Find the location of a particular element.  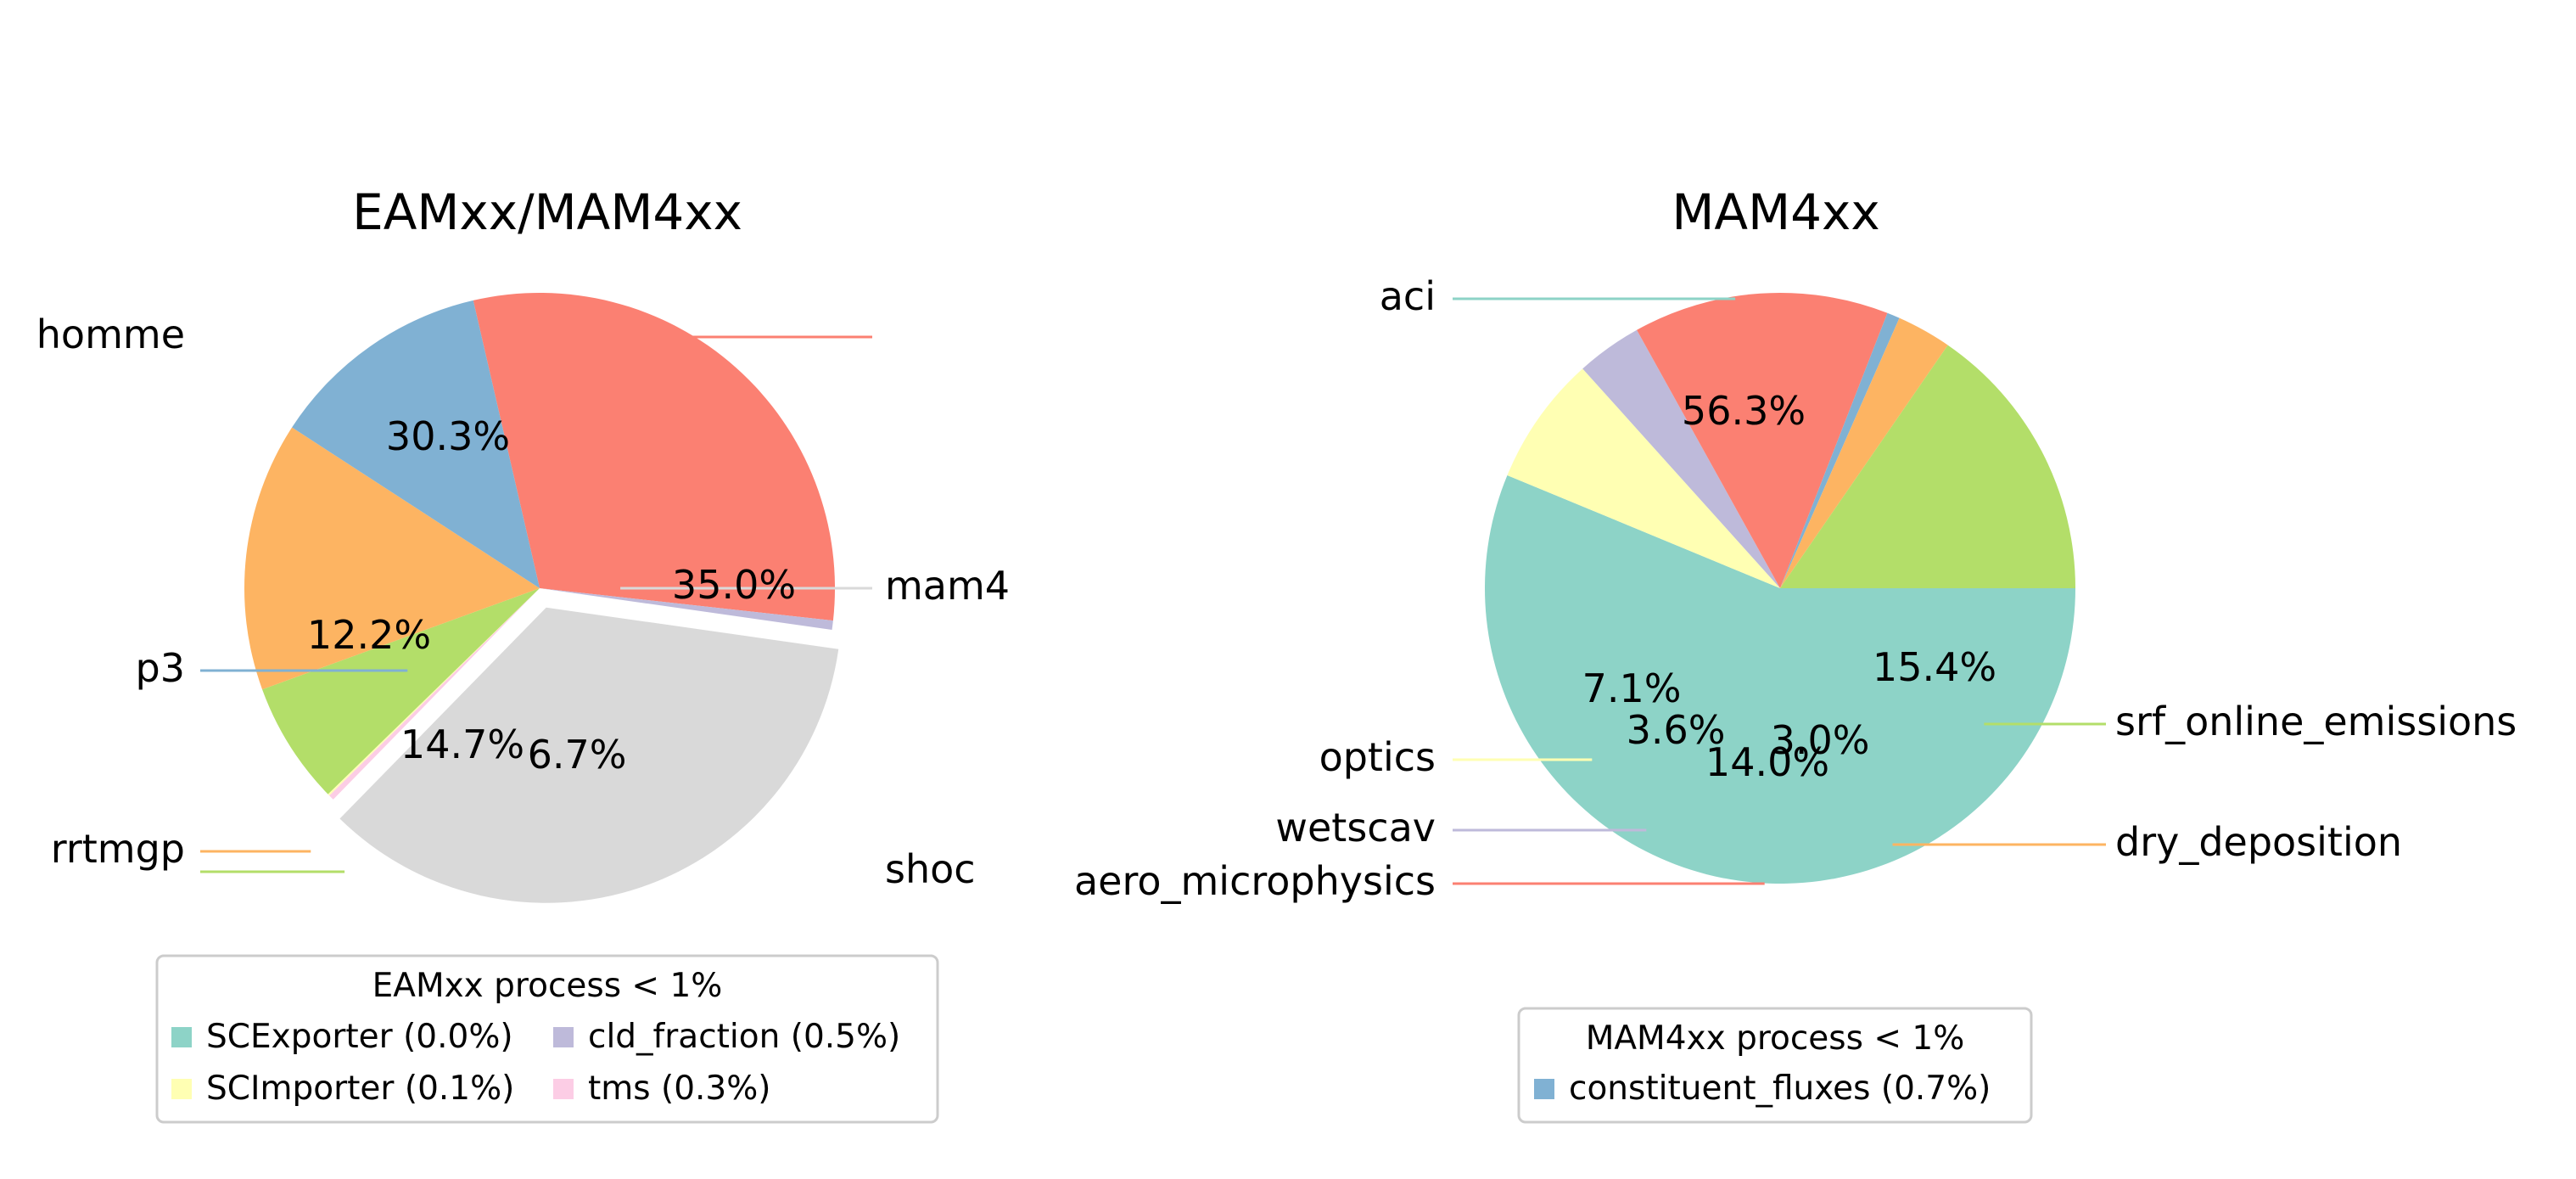

legend-frame-eamxx is located at coordinates (547, 1039).